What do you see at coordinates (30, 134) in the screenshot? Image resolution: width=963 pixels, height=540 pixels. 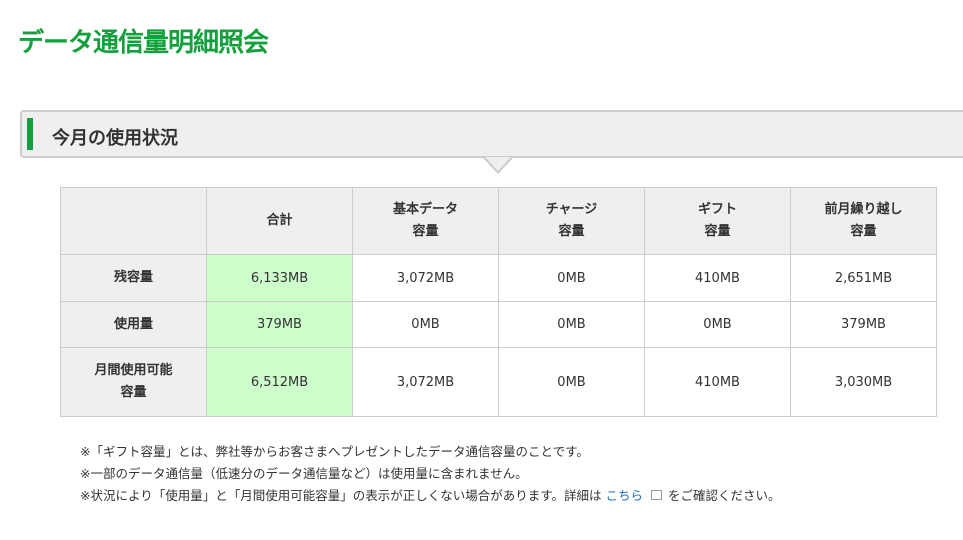 I see `accent-bar` at bounding box center [30, 134].